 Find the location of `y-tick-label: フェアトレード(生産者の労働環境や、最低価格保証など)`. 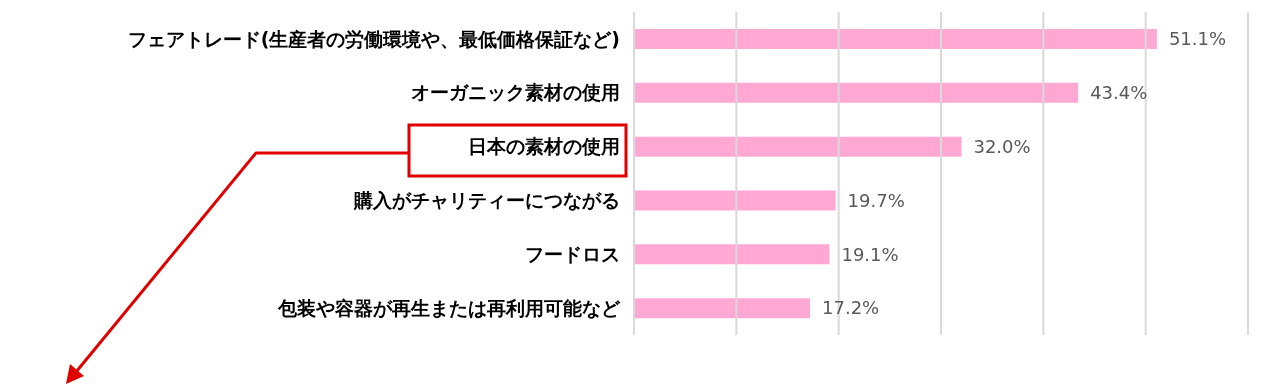

y-tick-label: フェアトレード(生産者の労働環境や、最低価格保証など) is located at coordinates (373, 38).